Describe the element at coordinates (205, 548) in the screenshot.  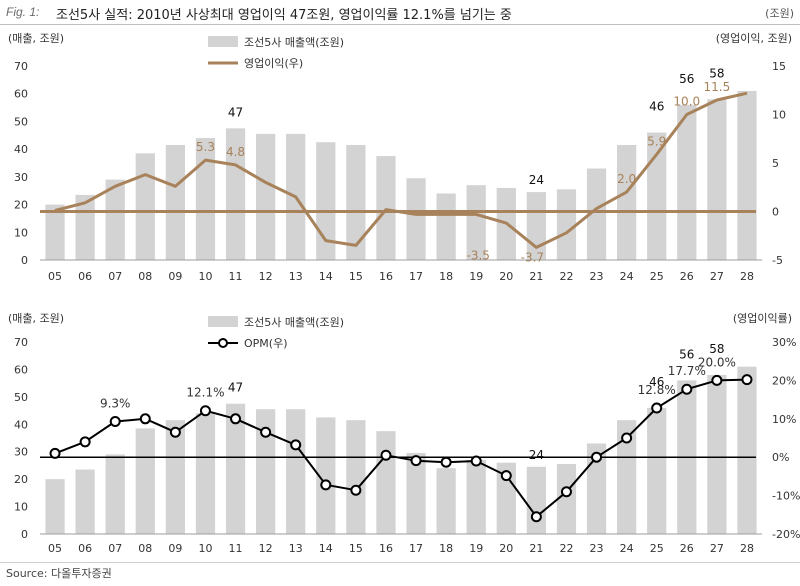
I see `x-tick-label: 10` at that location.